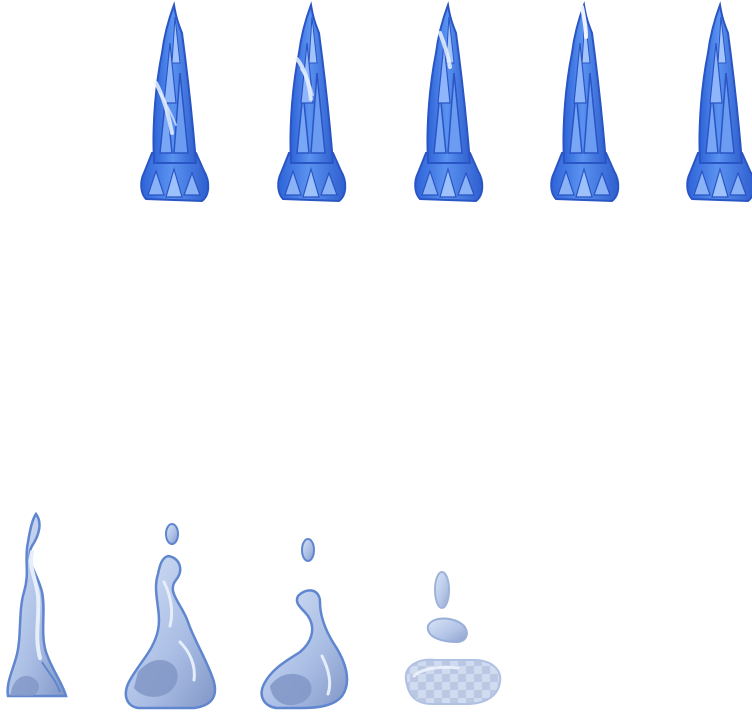 The image size is (752, 717). I want to click on water-plume-icon, so click(37, 604).